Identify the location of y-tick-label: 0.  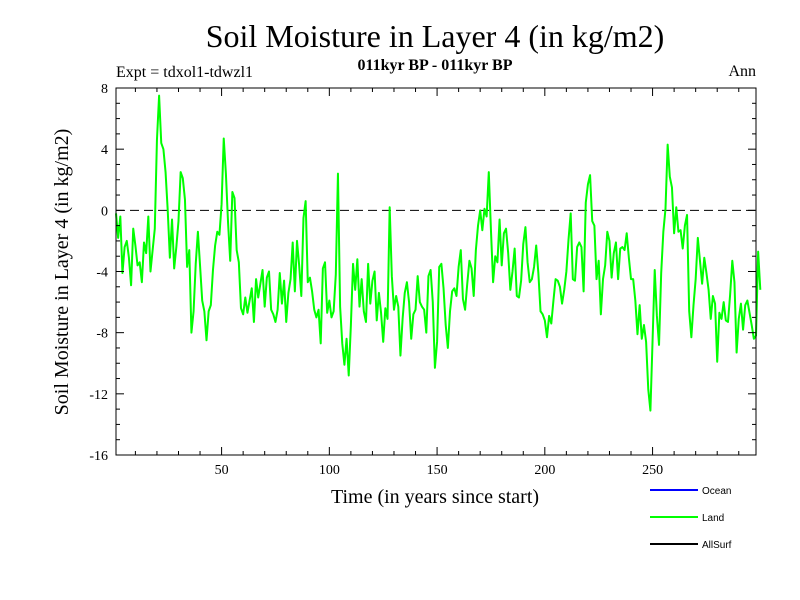
(104, 211).